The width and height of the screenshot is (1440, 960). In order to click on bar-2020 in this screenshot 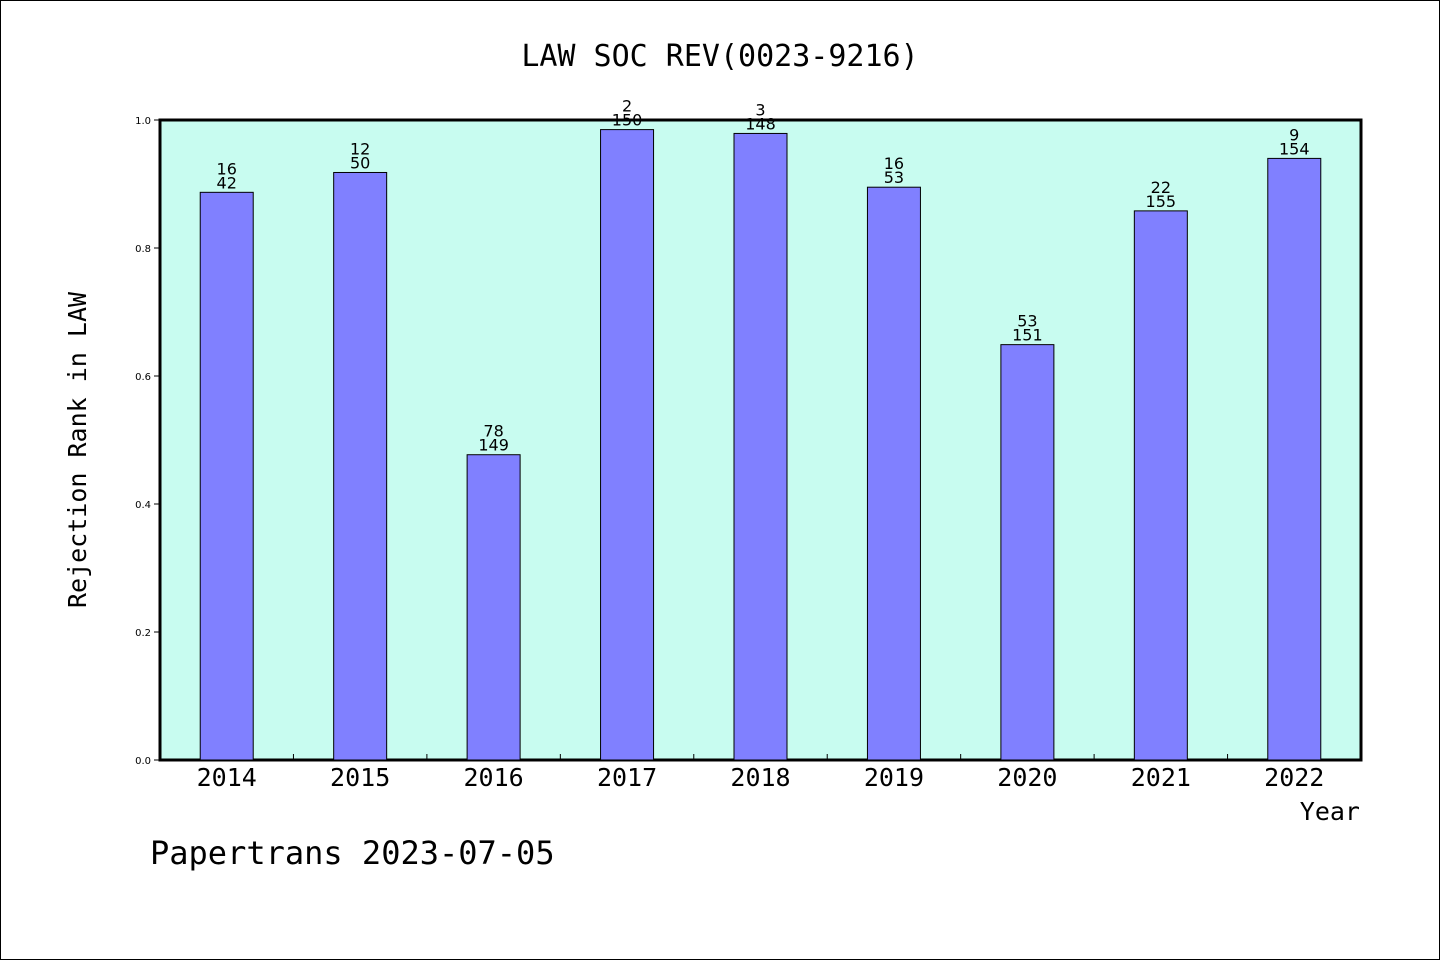, I will do `click(1027, 552)`.